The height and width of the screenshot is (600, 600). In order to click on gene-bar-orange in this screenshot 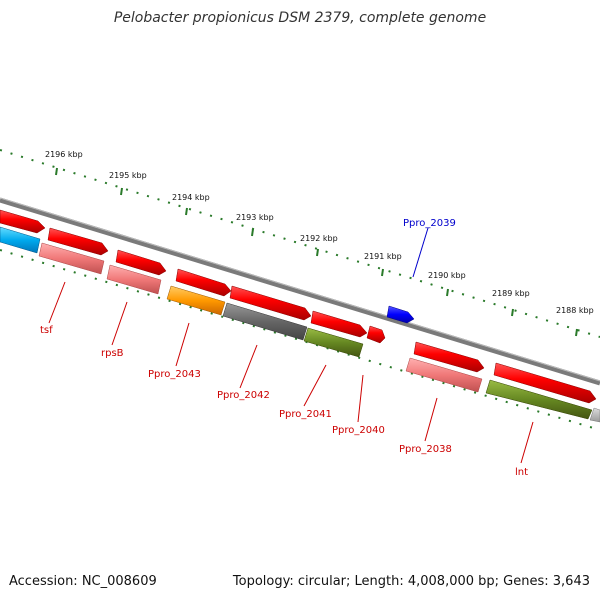, I will do `click(196, 300)`.